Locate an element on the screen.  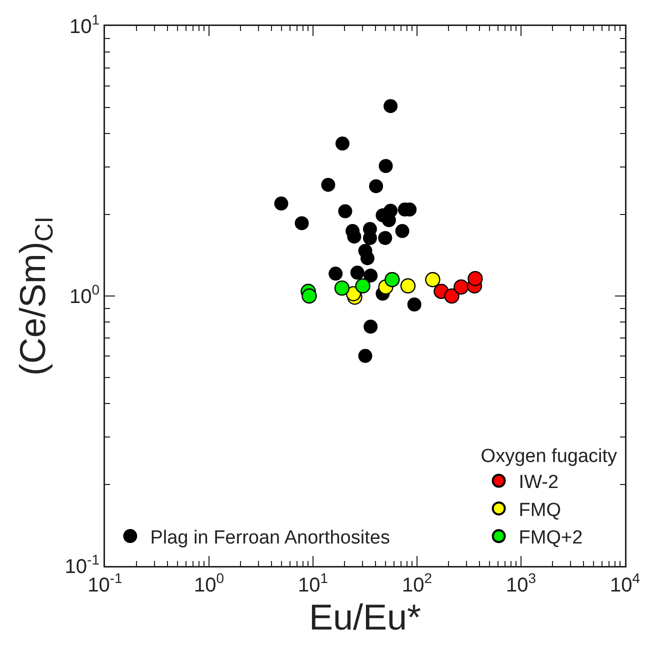
x-tick-label: 10$^{0}$ is located at coordinates (209, 583).